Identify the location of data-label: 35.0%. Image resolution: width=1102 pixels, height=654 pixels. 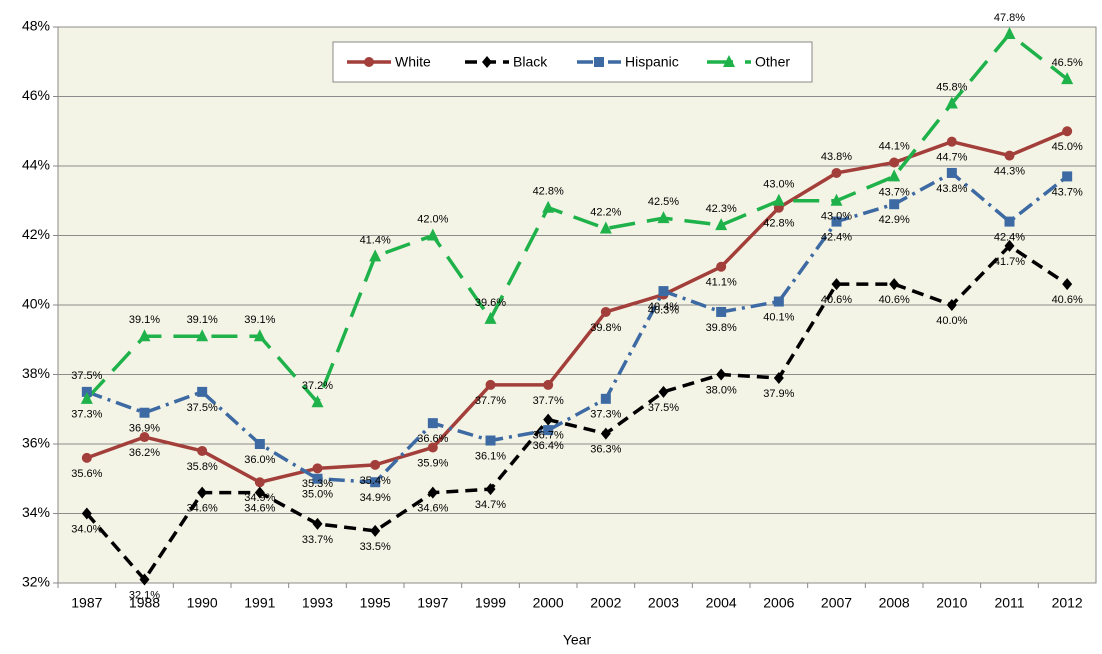
(317, 495).